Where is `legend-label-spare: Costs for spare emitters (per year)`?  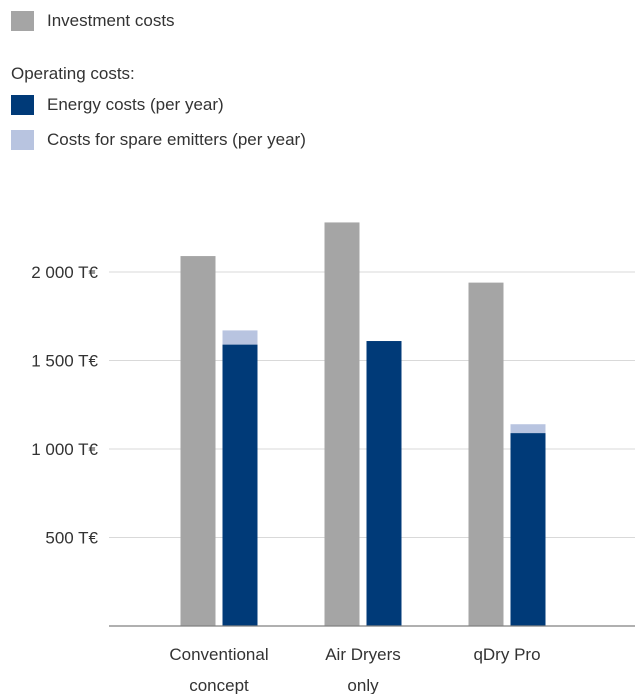
legend-label-spare: Costs for spare emitters (per year) is located at coordinates (176, 139).